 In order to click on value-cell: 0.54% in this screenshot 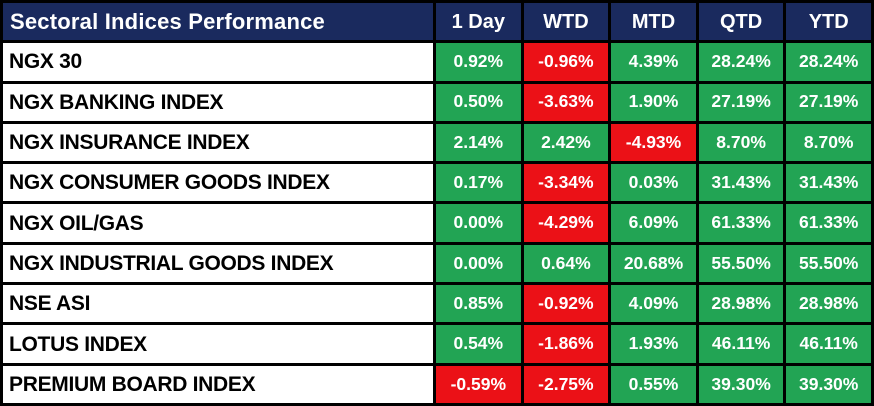, I will do `click(478, 344)`.